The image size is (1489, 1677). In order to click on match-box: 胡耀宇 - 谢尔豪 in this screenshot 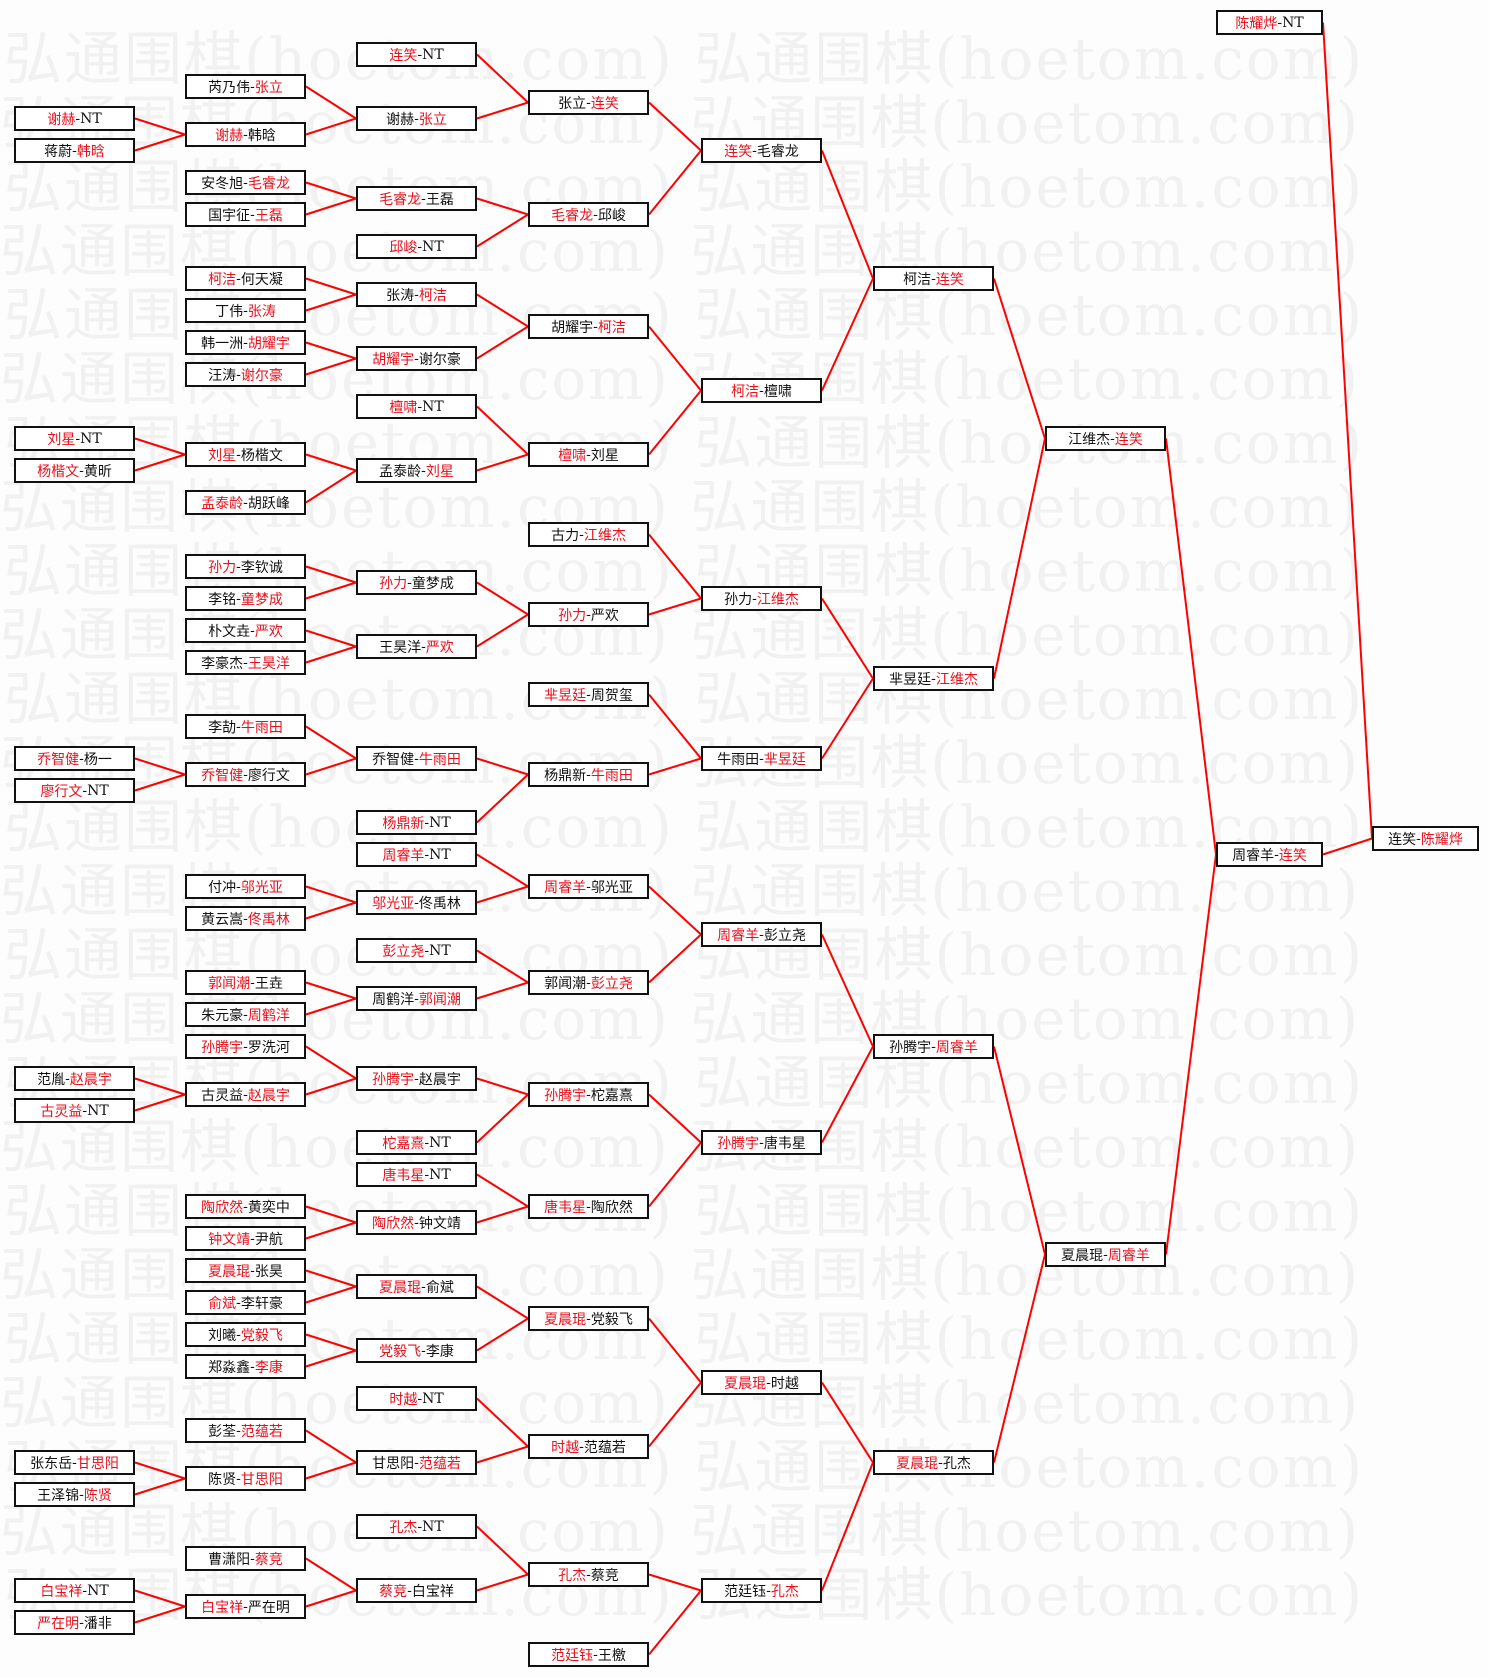, I will do `click(416, 358)`.